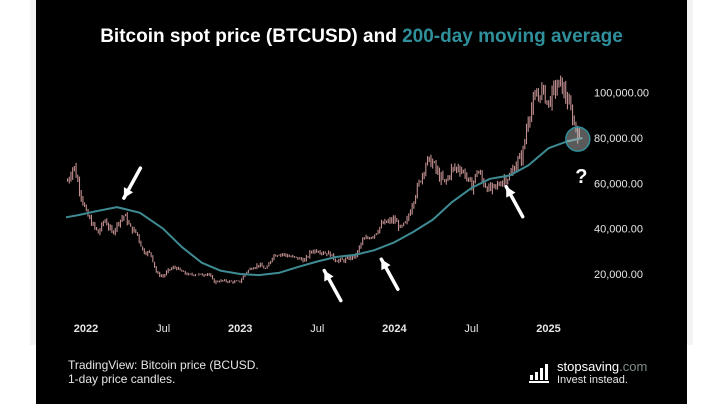  What do you see at coordinates (618, 184) in the screenshot?
I see `y-tick-label: 60,000.00` at bounding box center [618, 184].